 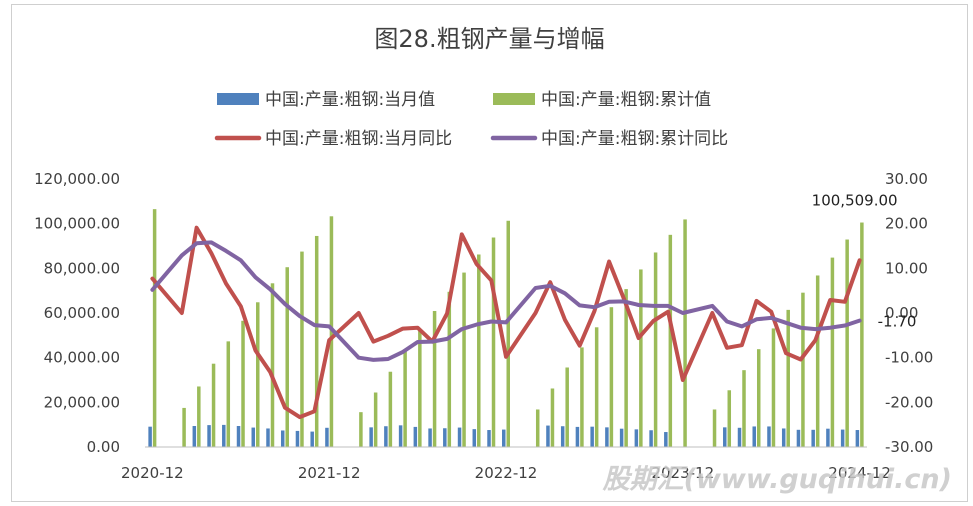 What do you see at coordinates (634, 139) in the screenshot?
I see `legend-label: 中国:产量:粗钢:累计同比` at bounding box center [634, 139].